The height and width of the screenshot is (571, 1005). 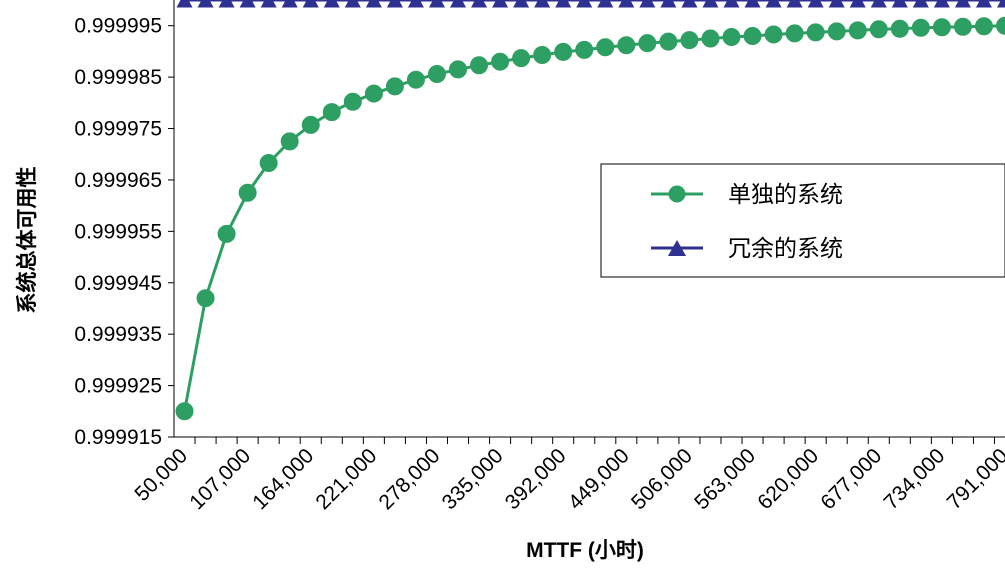 I want to click on x-tick-label: 392,000, so click(x=536, y=479).